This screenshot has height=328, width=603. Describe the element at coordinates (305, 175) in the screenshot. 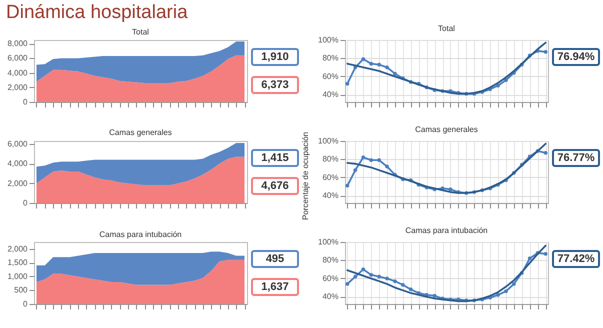

I see `y-axis-title: Porcentaje de ocupación` at that location.